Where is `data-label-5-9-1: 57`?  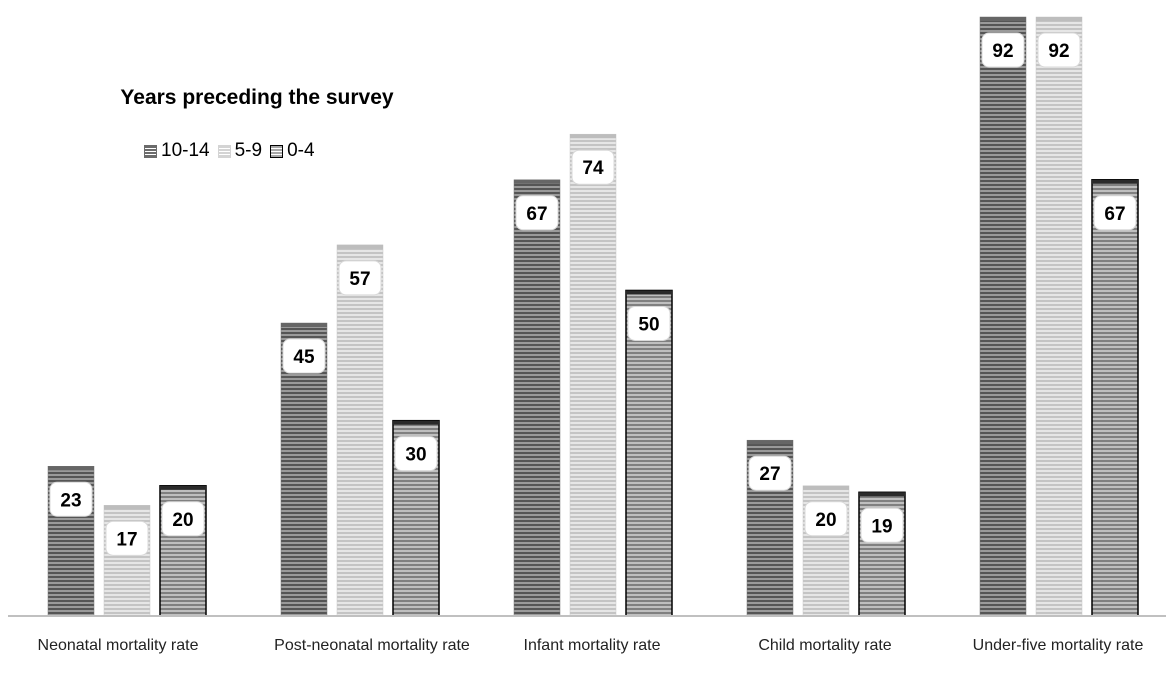 data-label-5-9-1: 57 is located at coordinates (360, 278).